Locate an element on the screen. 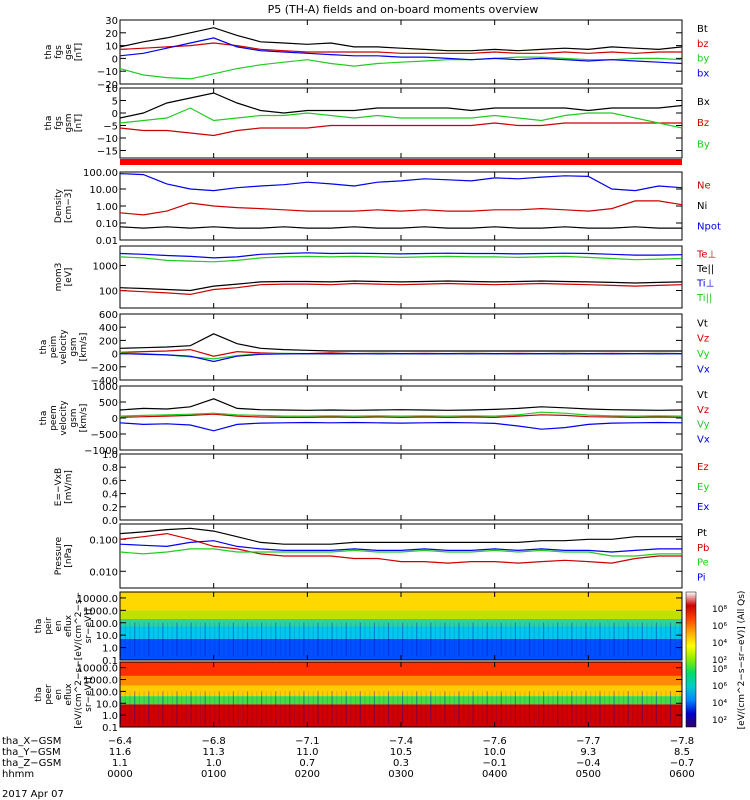 Image resolution: width=750 pixels, height=800 pixels. colorbar-tick: 10⁴ is located at coordinates (719, 704).